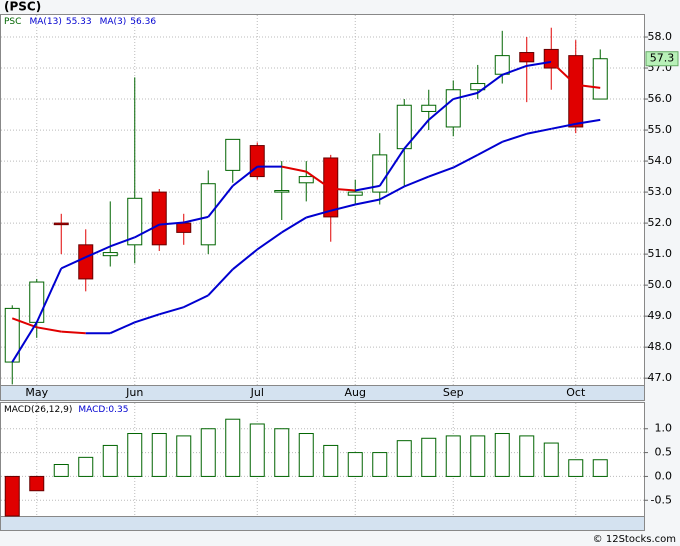  I want to click on x-tick-label: Jul, so click(257, 392).